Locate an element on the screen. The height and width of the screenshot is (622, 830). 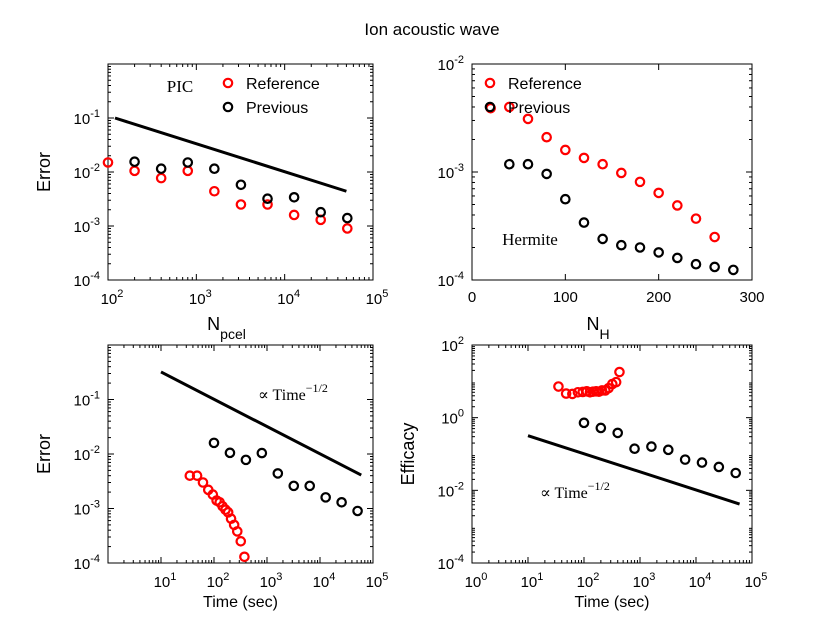
y-tick-label: 10² is located at coordinates (452, 345).